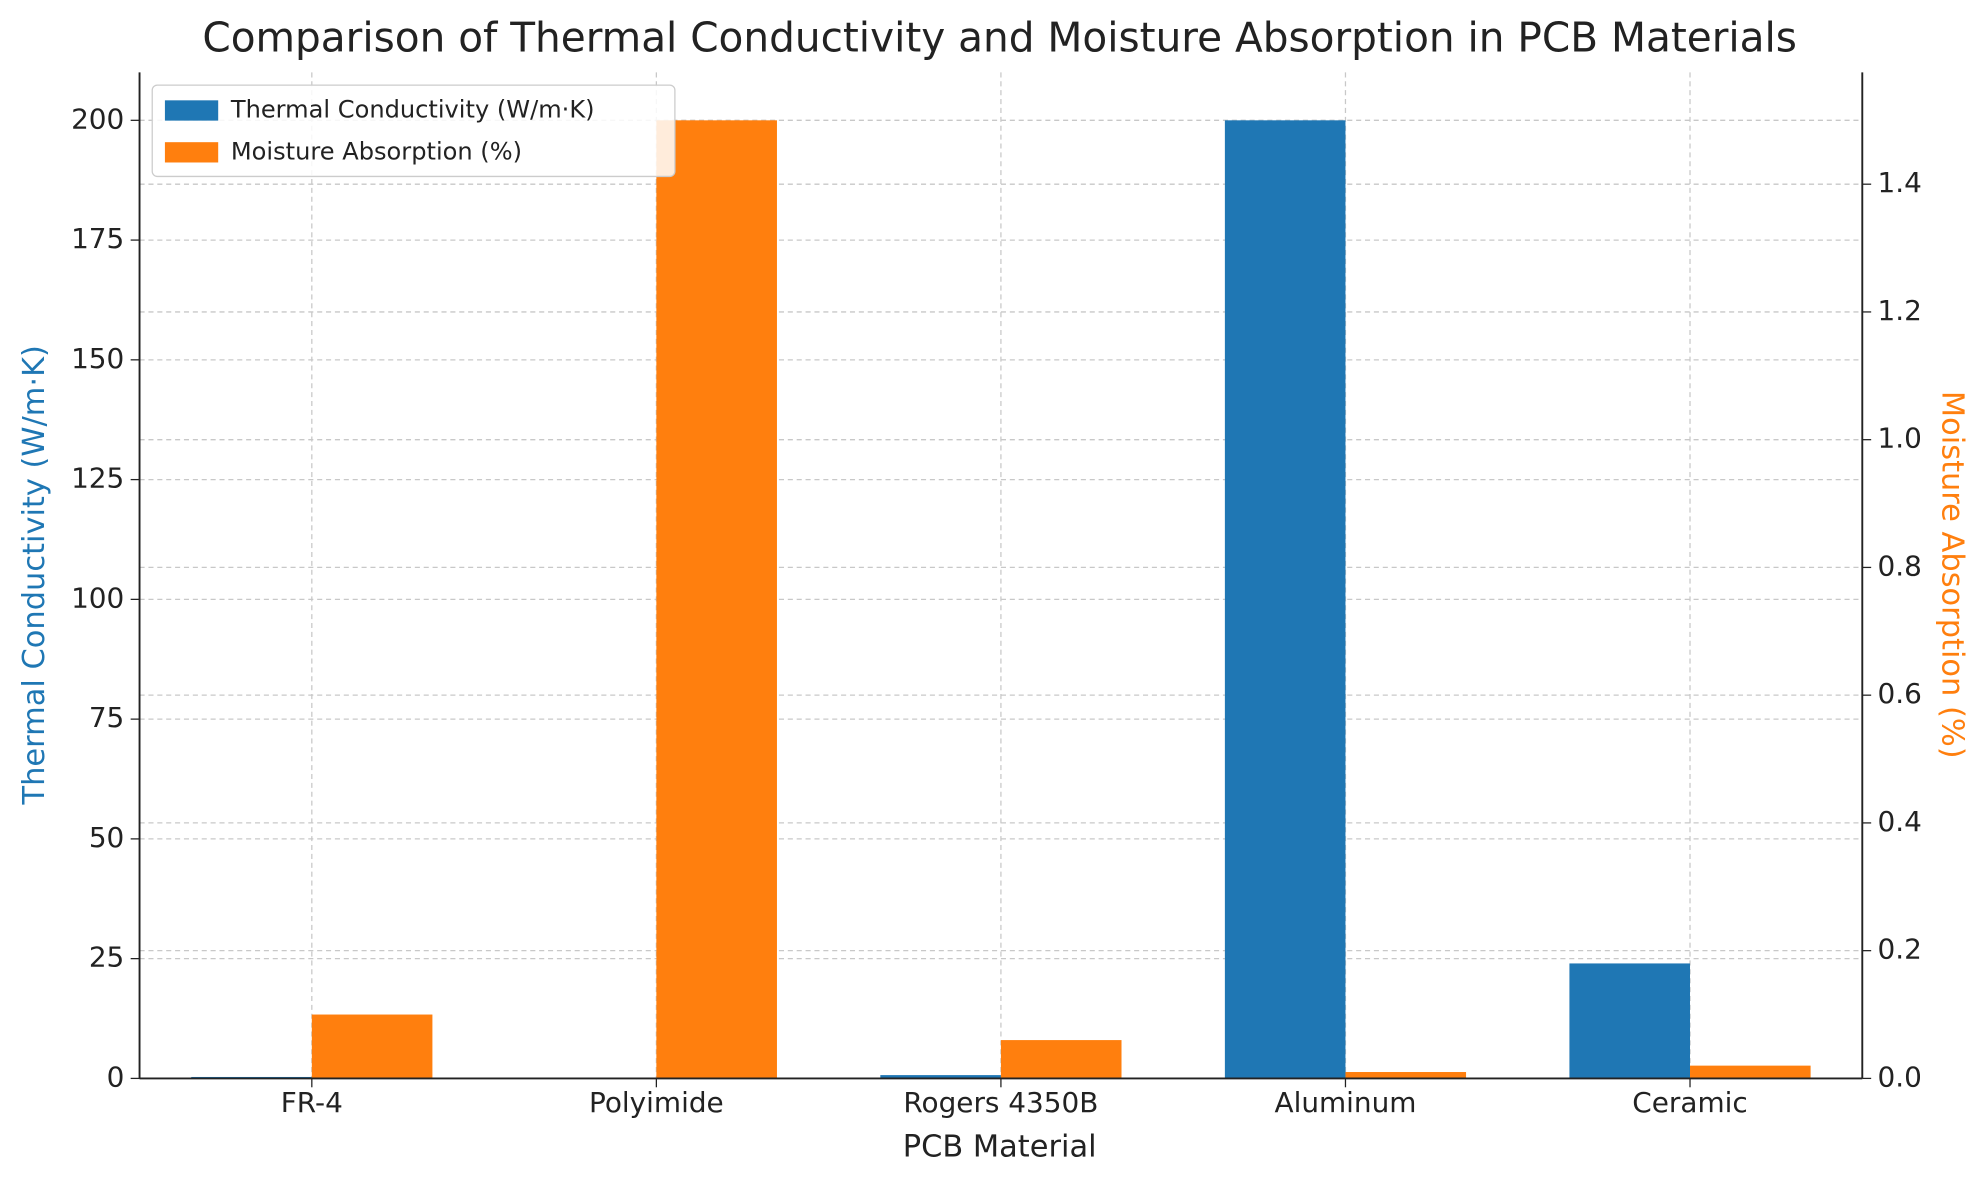 The image size is (1979, 1180). I want to click on y-tick-label: 50, so click(107, 837).